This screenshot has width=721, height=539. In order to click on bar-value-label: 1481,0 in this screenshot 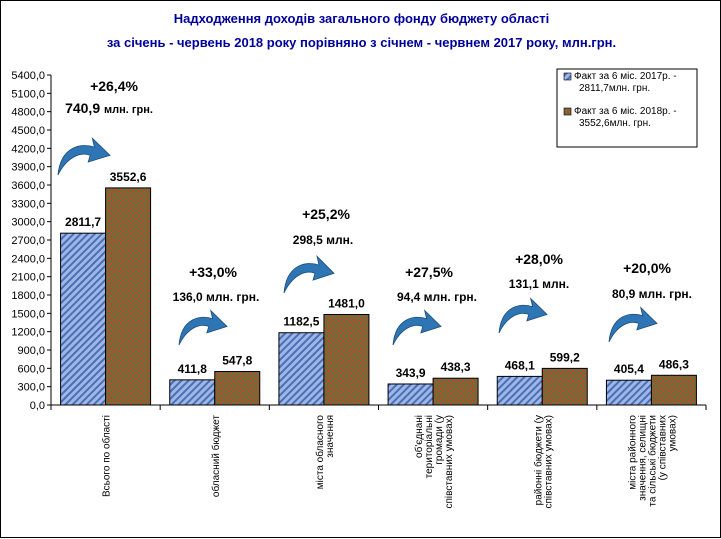, I will do `click(346, 303)`.